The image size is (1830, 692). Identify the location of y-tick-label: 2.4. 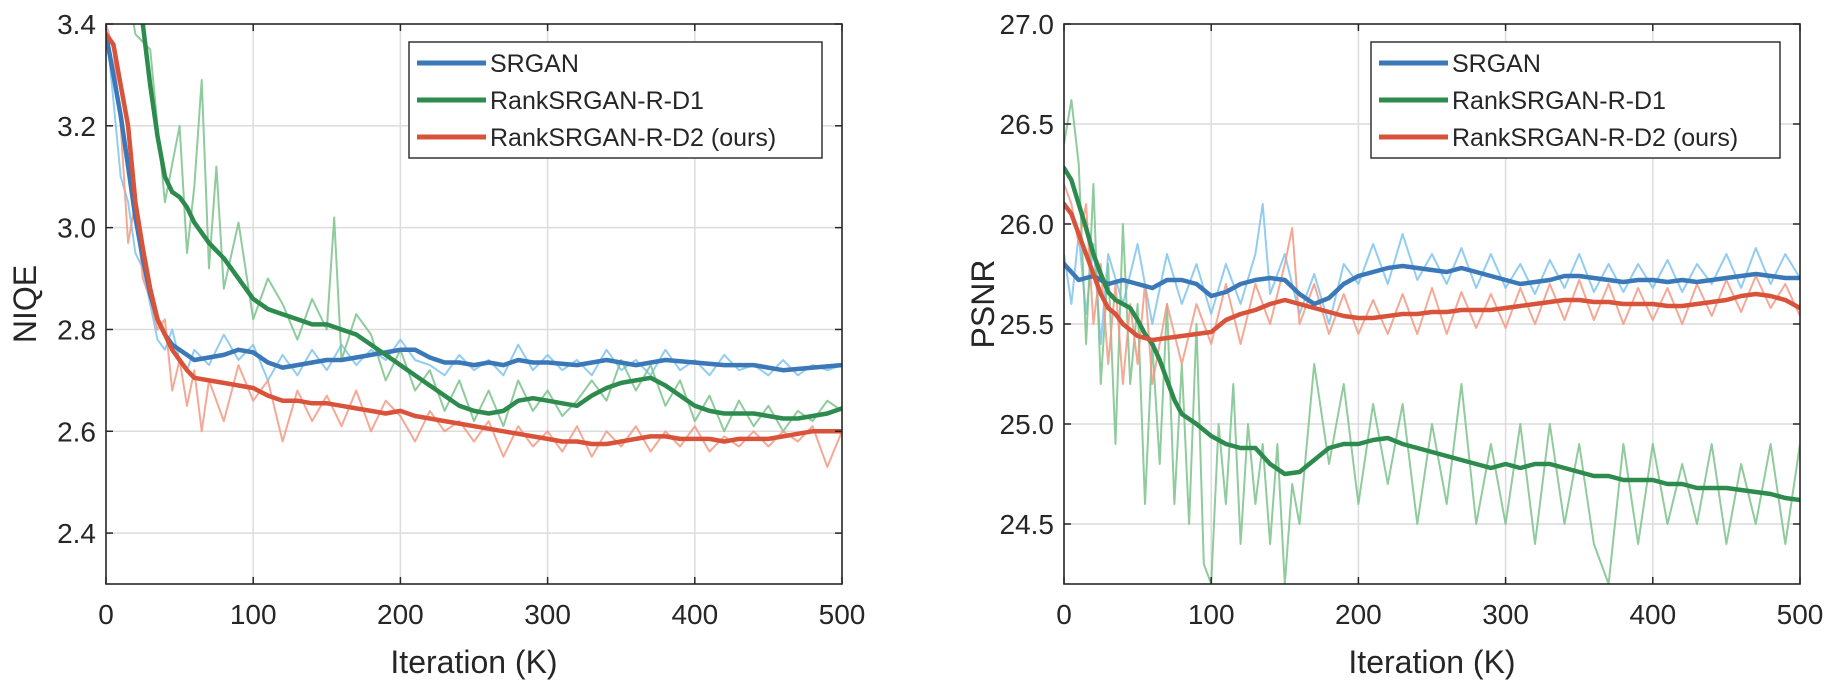
(76, 533).